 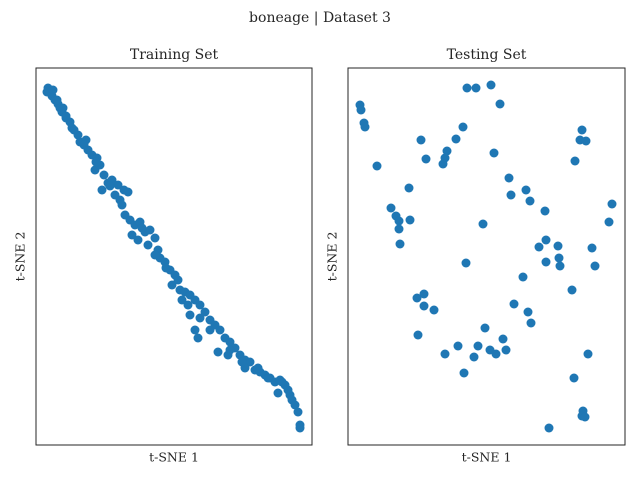 What do you see at coordinates (174, 55) in the screenshot?
I see `axes-title: Training Set` at bounding box center [174, 55].